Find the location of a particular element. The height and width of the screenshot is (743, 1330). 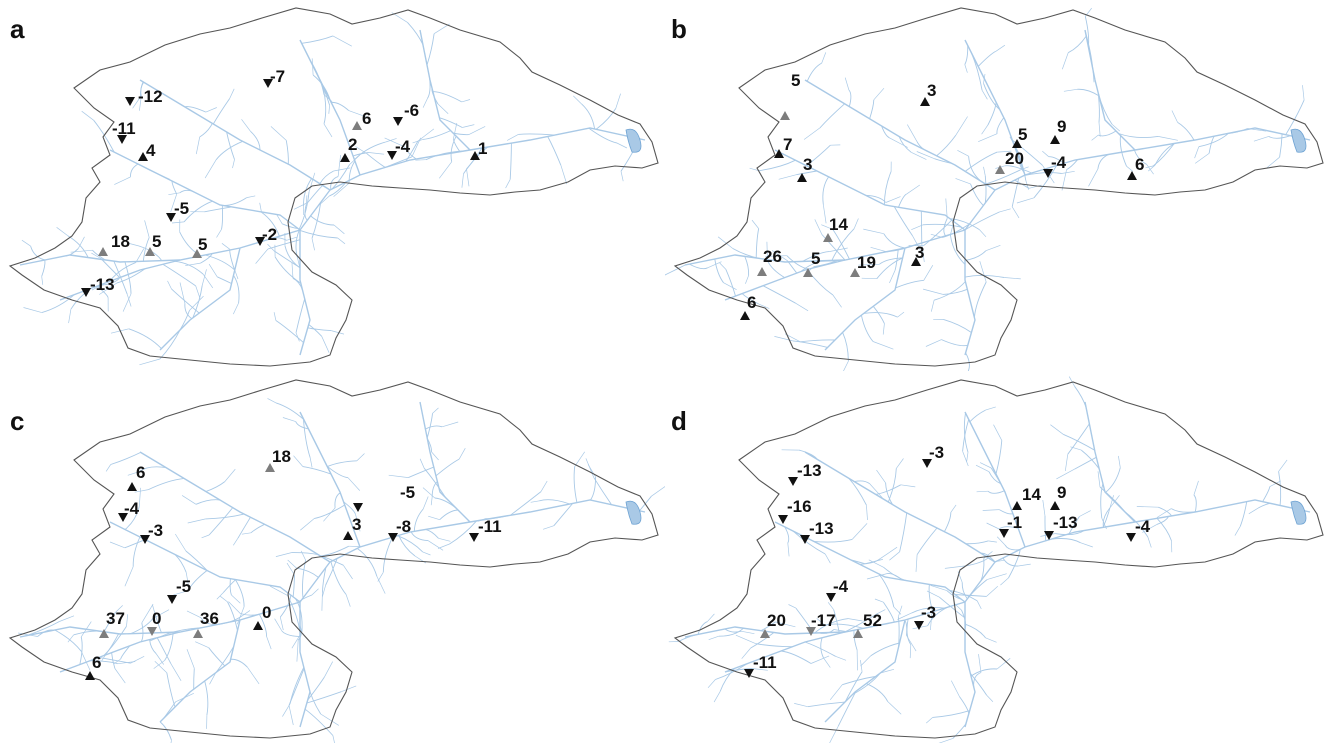

station-value: 52 is located at coordinates (872, 620).